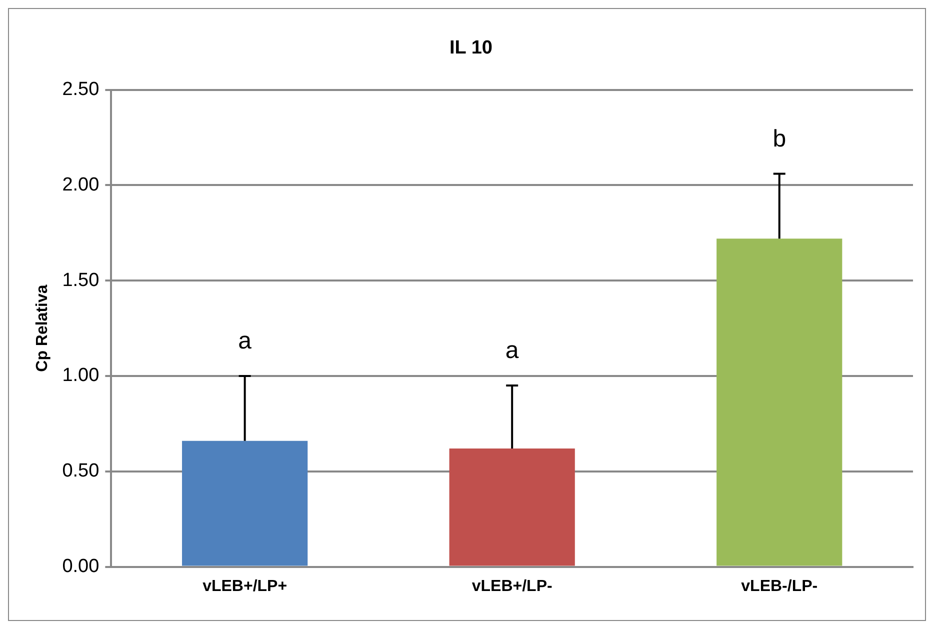 The height and width of the screenshot is (631, 936). Describe the element at coordinates (779, 586) in the screenshot. I see `x-tick-label: vLEB-/LP-` at that location.